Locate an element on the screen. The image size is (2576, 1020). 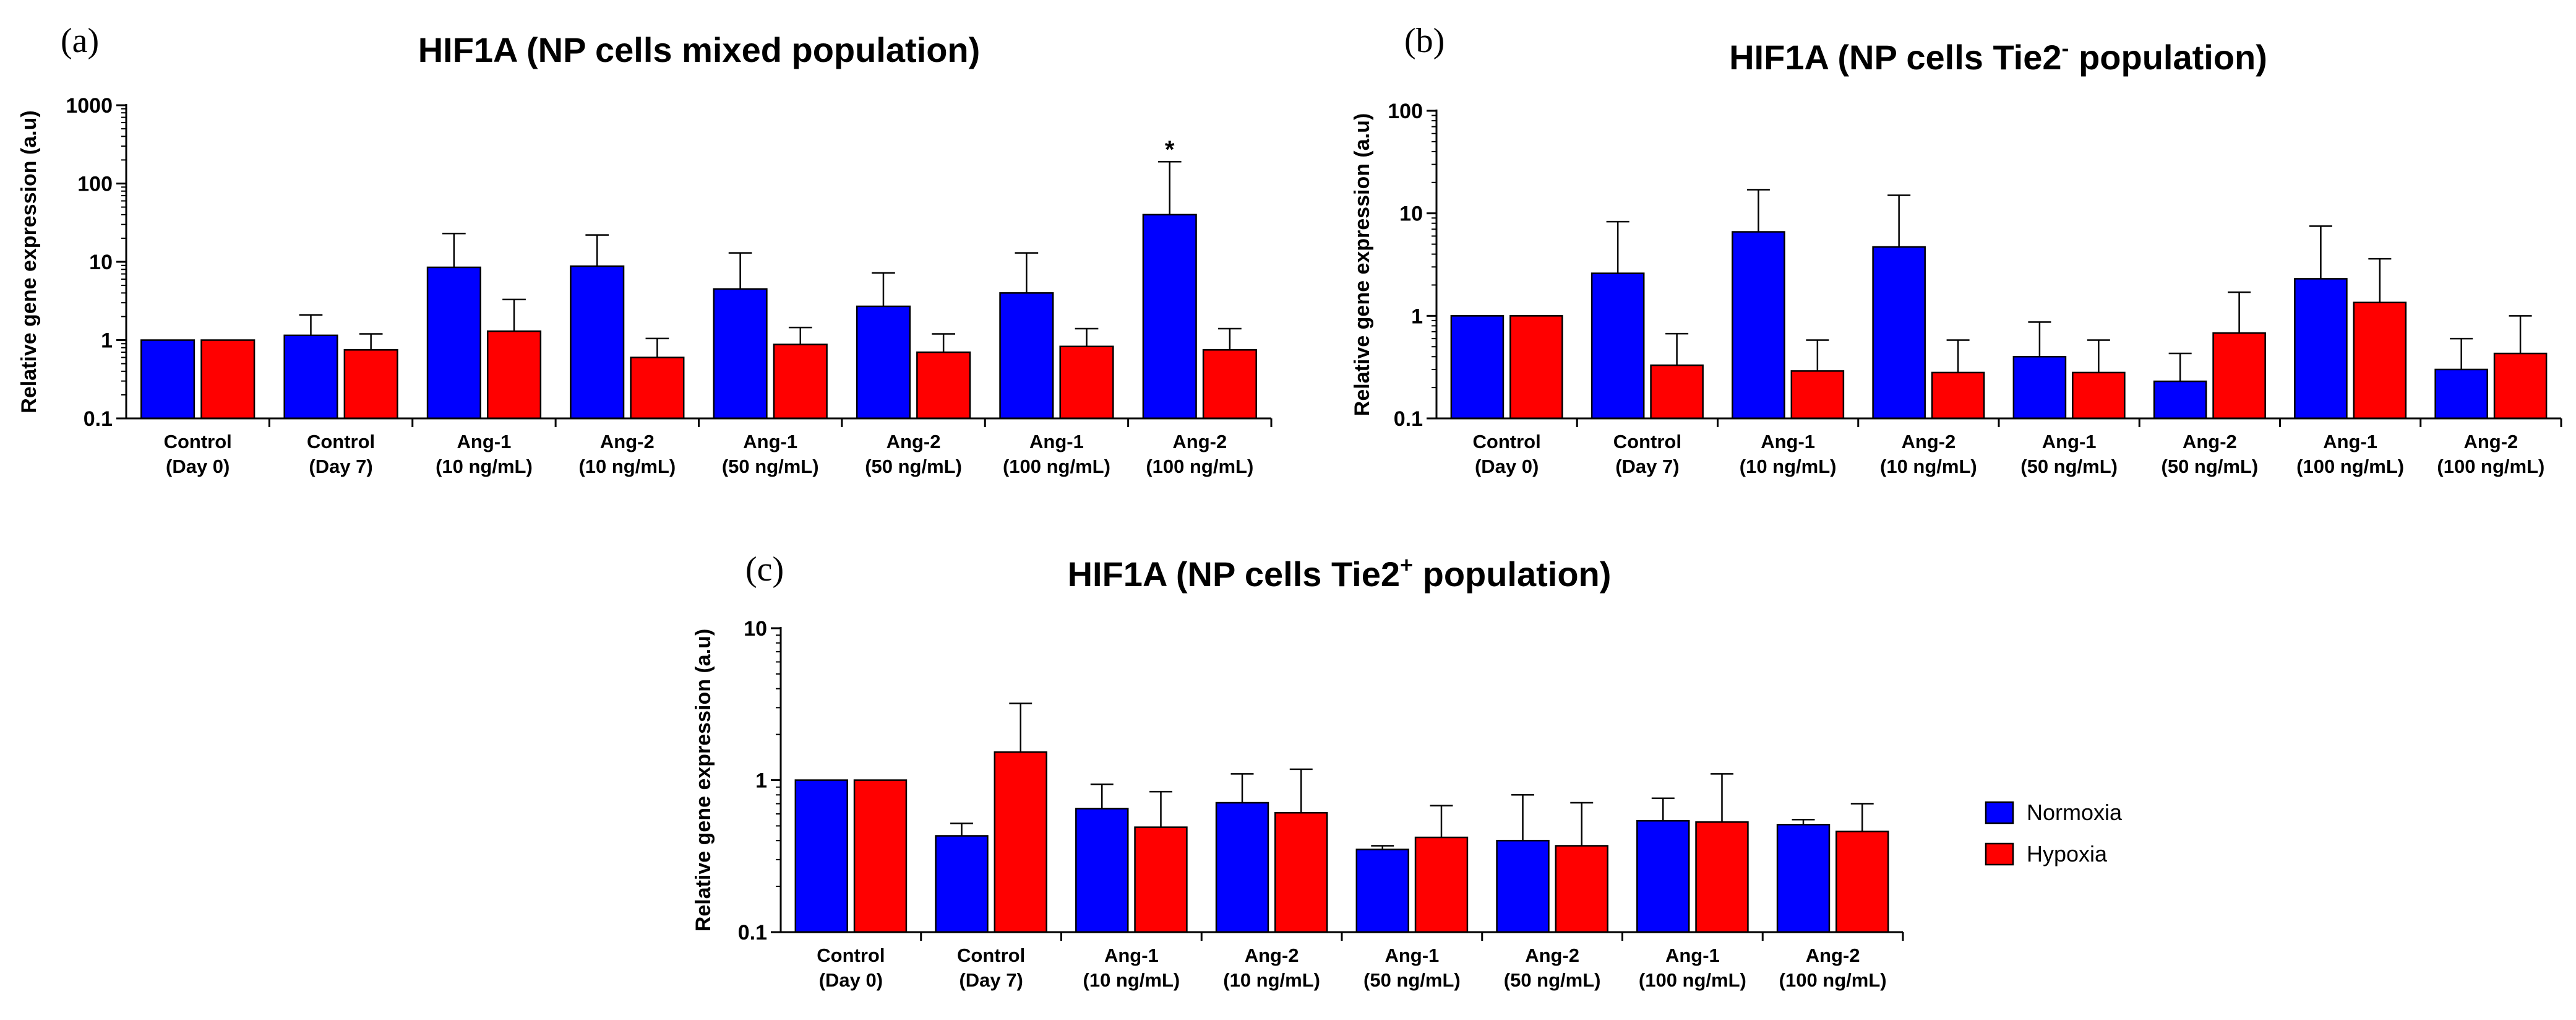
legend: Normoxia Hypoxia is located at coordinates (2054, 833).